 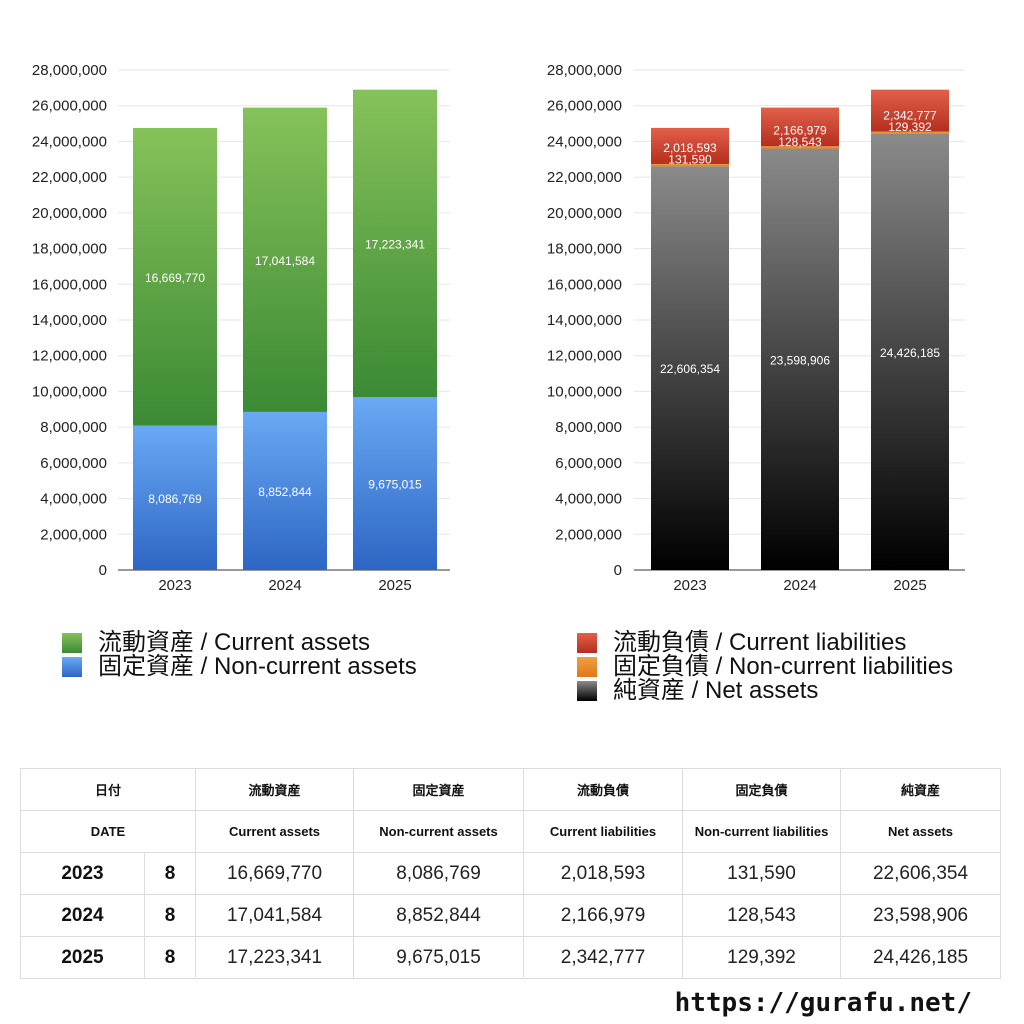 What do you see at coordinates (921, 831) in the screenshot?
I see `header-net-assets-en: Net assets` at bounding box center [921, 831].